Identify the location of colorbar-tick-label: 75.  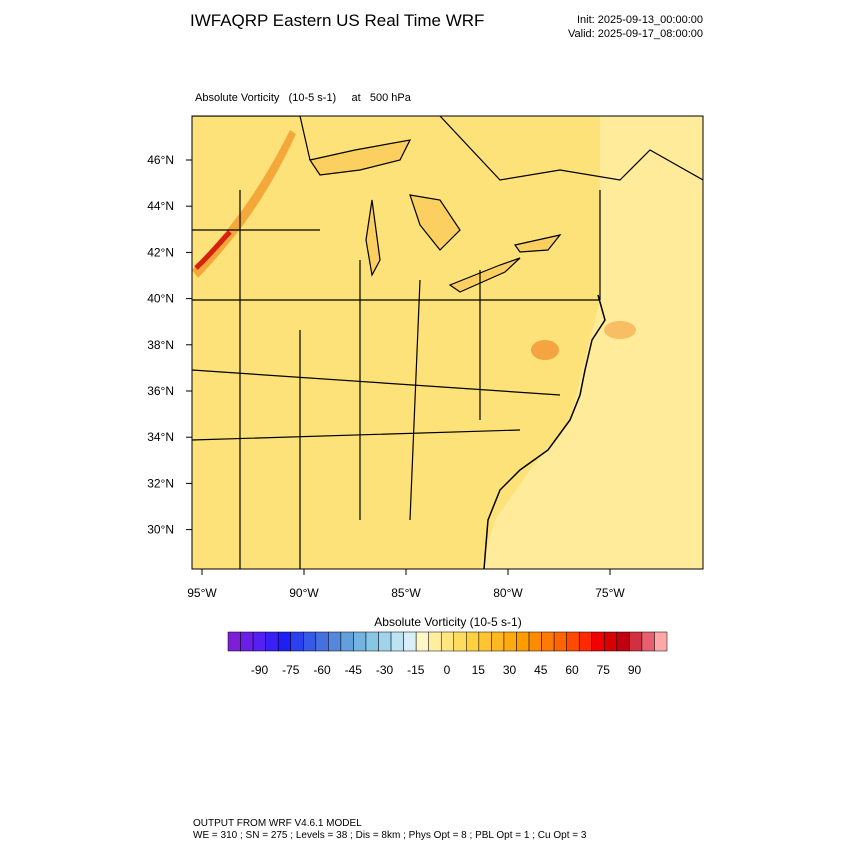
(604, 670).